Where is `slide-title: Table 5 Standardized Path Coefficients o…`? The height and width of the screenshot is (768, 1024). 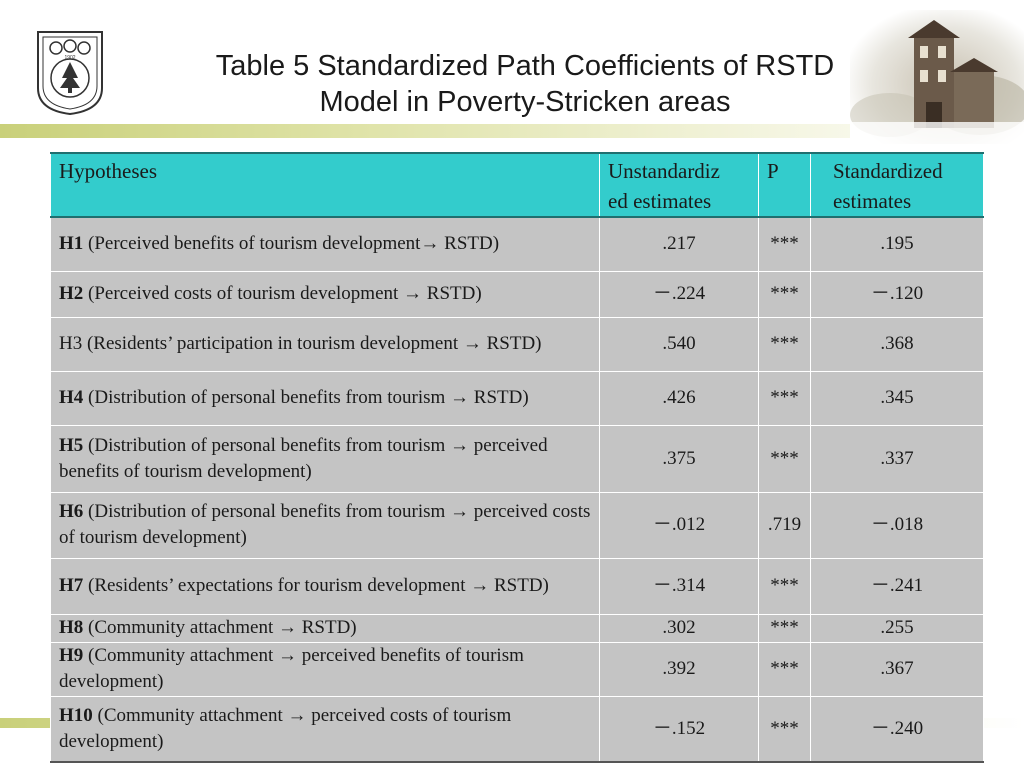
slide-title: Table 5 Standardized Path Coefficients o… is located at coordinates (525, 84).